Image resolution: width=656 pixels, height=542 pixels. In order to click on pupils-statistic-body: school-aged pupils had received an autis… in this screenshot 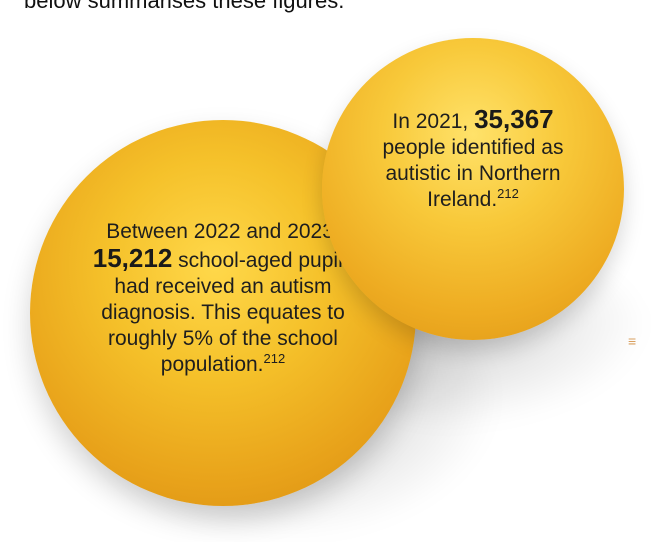, I will do `click(227, 312)`.